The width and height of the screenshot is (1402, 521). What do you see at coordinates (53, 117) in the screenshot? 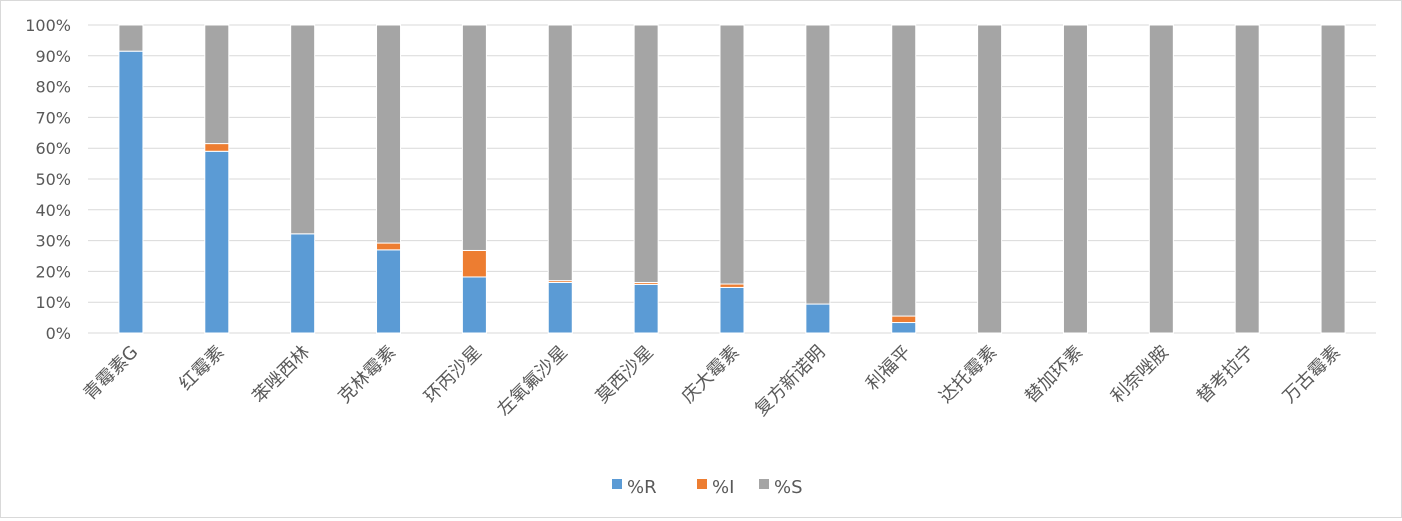
I see `y-tick-label: 70%` at bounding box center [53, 117].